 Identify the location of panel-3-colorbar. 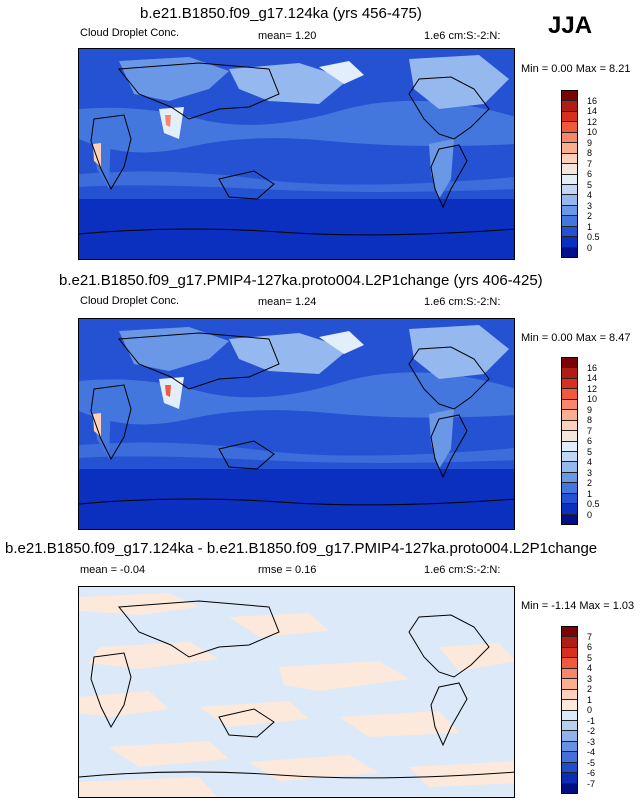
(569, 710).